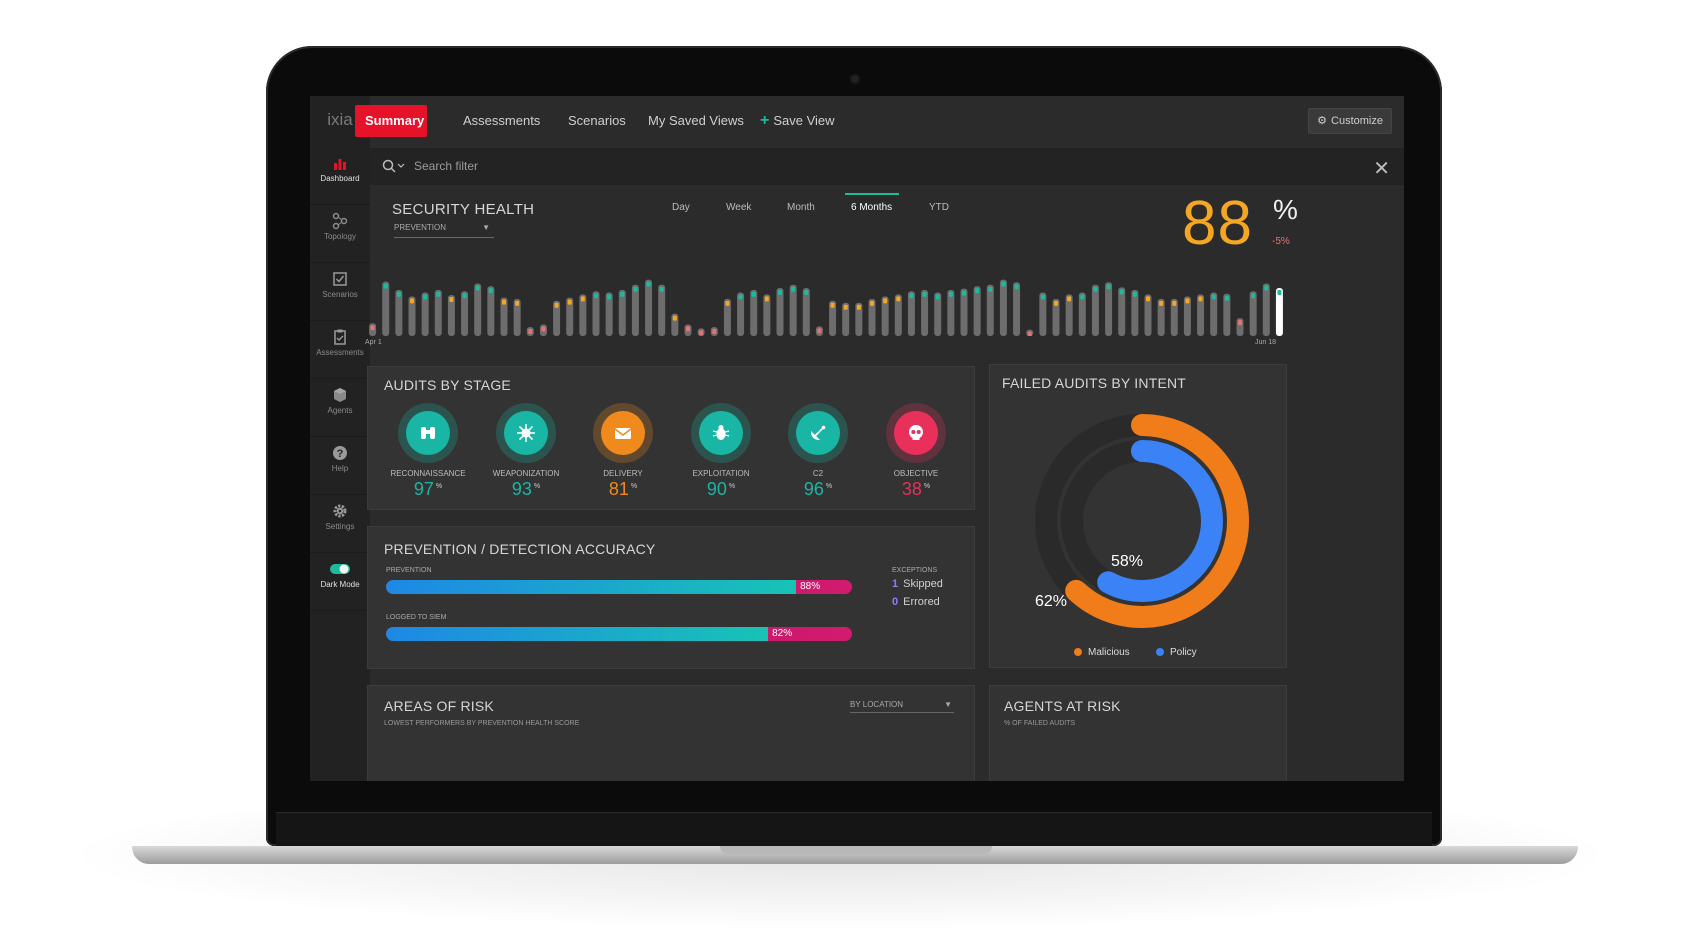 The image size is (1686, 948). I want to click on exception-errored: 0 Errored, so click(916, 602).